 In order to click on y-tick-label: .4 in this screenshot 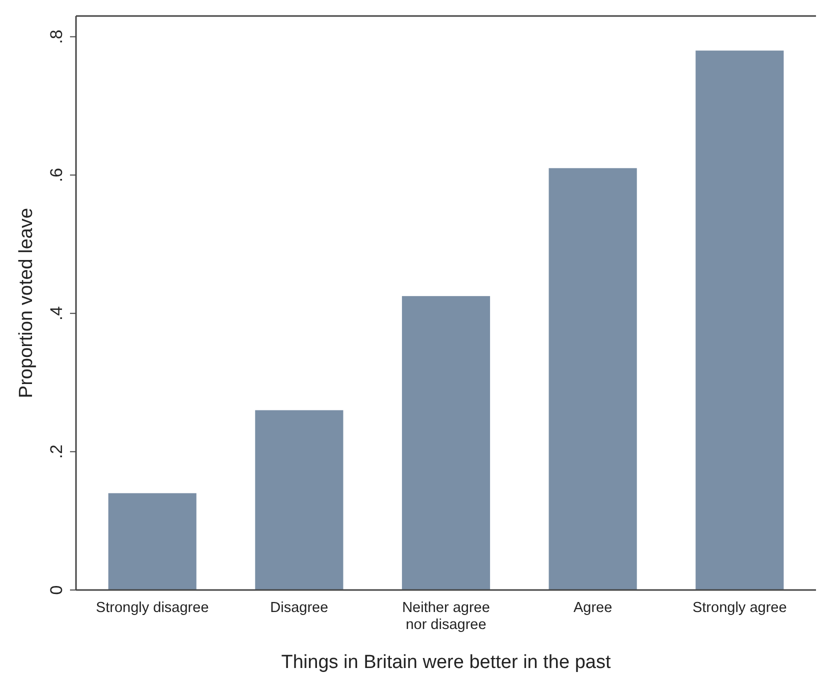, I will do `click(56, 313)`.